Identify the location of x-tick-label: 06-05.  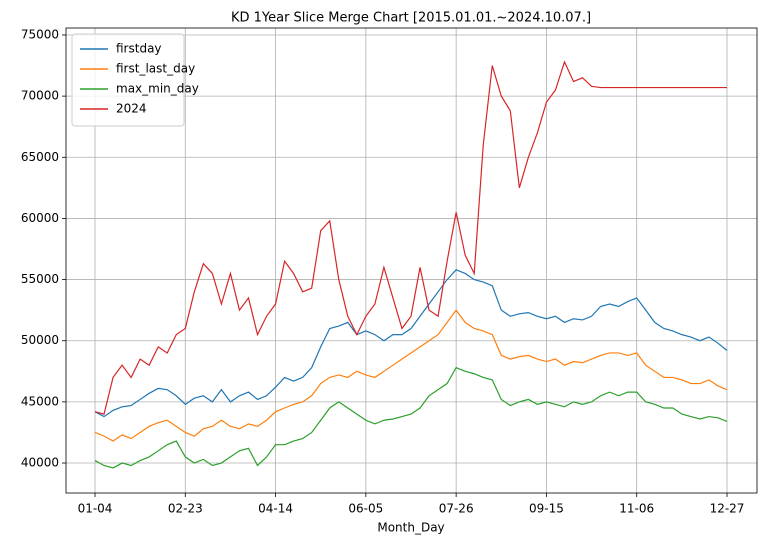
(365, 509).